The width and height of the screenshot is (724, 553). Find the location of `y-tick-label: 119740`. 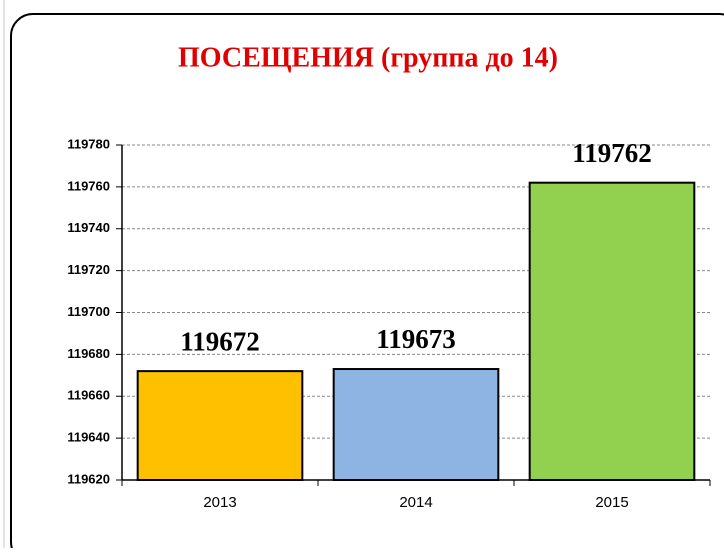

y-tick-label: 119740 is located at coordinates (88, 227).